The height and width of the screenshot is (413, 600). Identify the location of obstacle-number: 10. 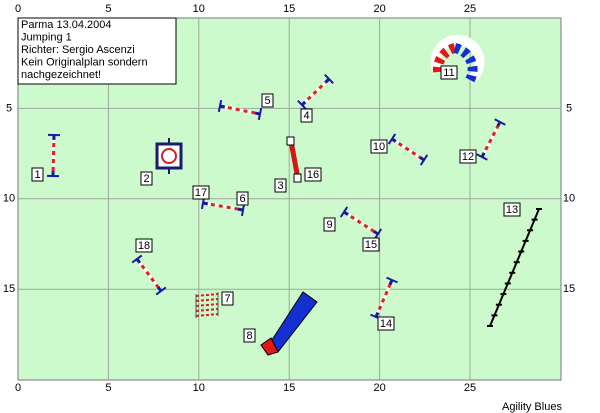
(379, 147).